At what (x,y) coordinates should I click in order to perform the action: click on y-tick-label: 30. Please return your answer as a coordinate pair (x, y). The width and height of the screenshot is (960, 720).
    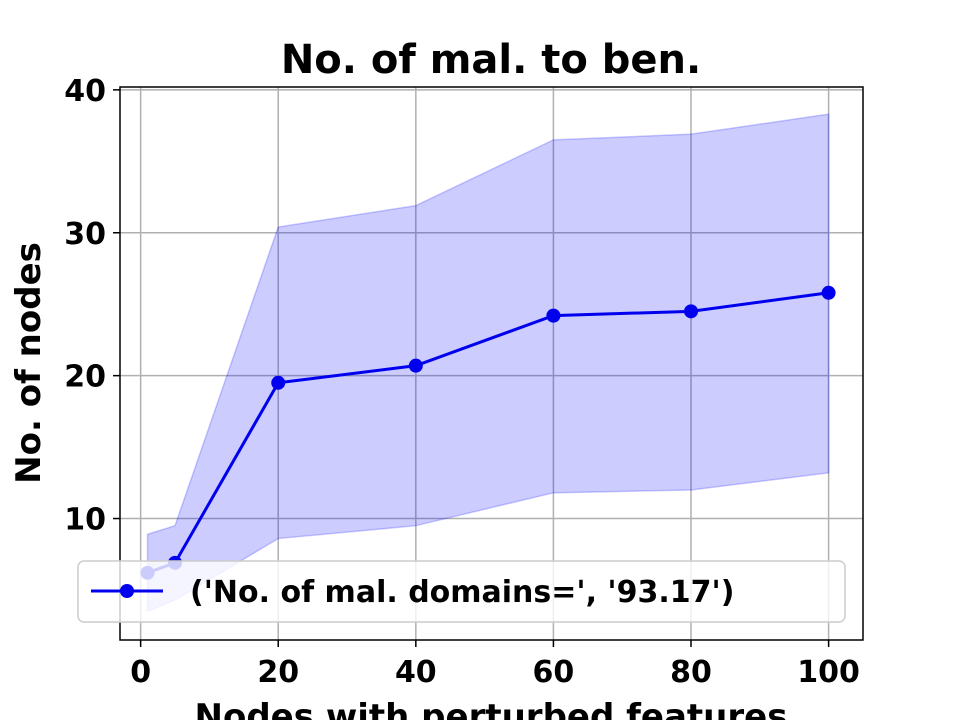
    Looking at the image, I should click on (85, 234).